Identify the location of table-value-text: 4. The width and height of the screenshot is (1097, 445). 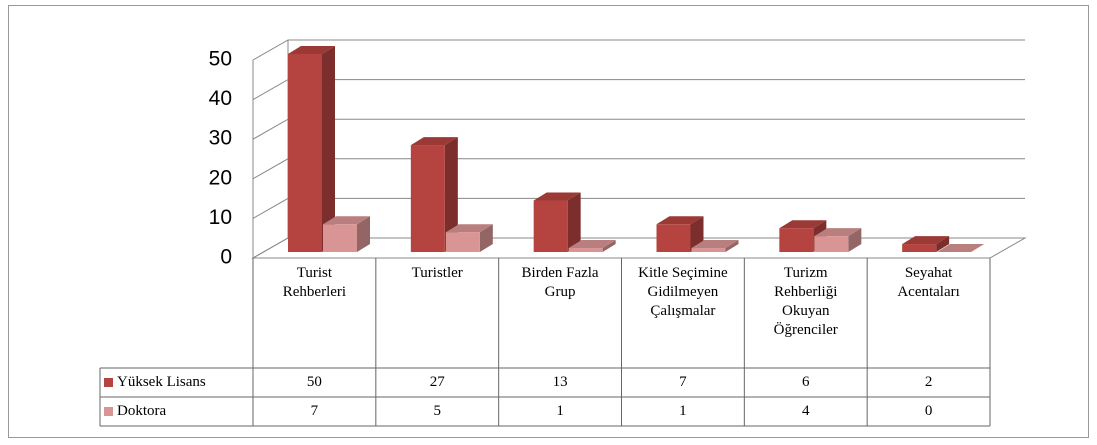
(805, 411).